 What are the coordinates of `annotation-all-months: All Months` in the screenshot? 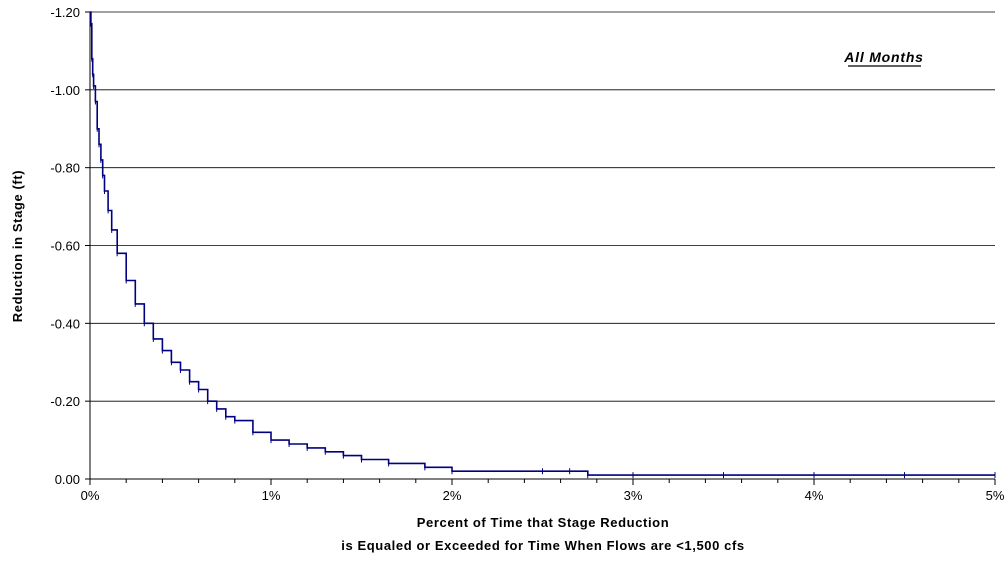 It's located at (883, 57).